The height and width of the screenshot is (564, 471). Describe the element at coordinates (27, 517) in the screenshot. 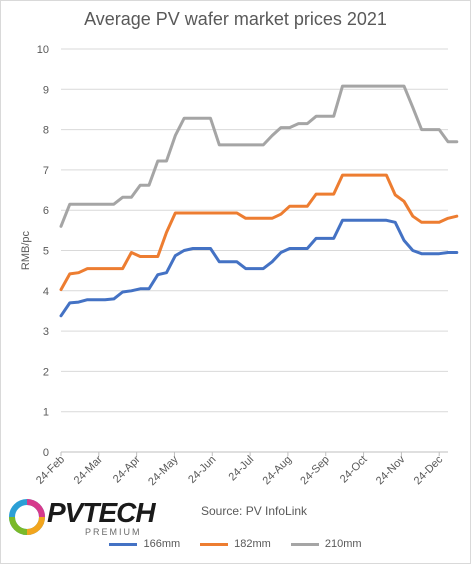

I see `logo-emblem-icon` at that location.